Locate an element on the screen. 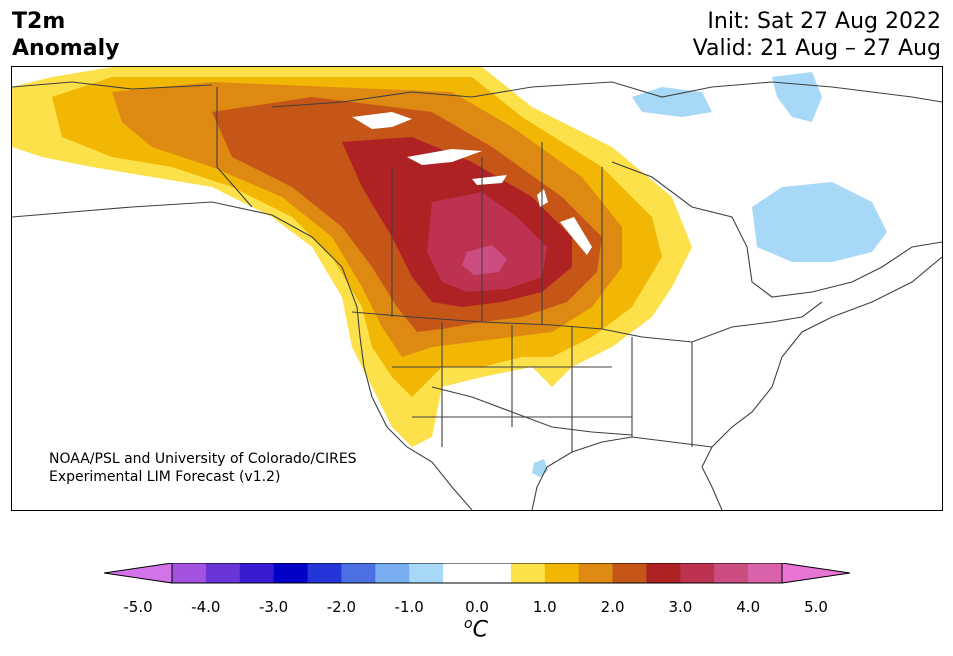 The width and height of the screenshot is (953, 656). anomaly-region-35c is located at coordinates (487, 242).